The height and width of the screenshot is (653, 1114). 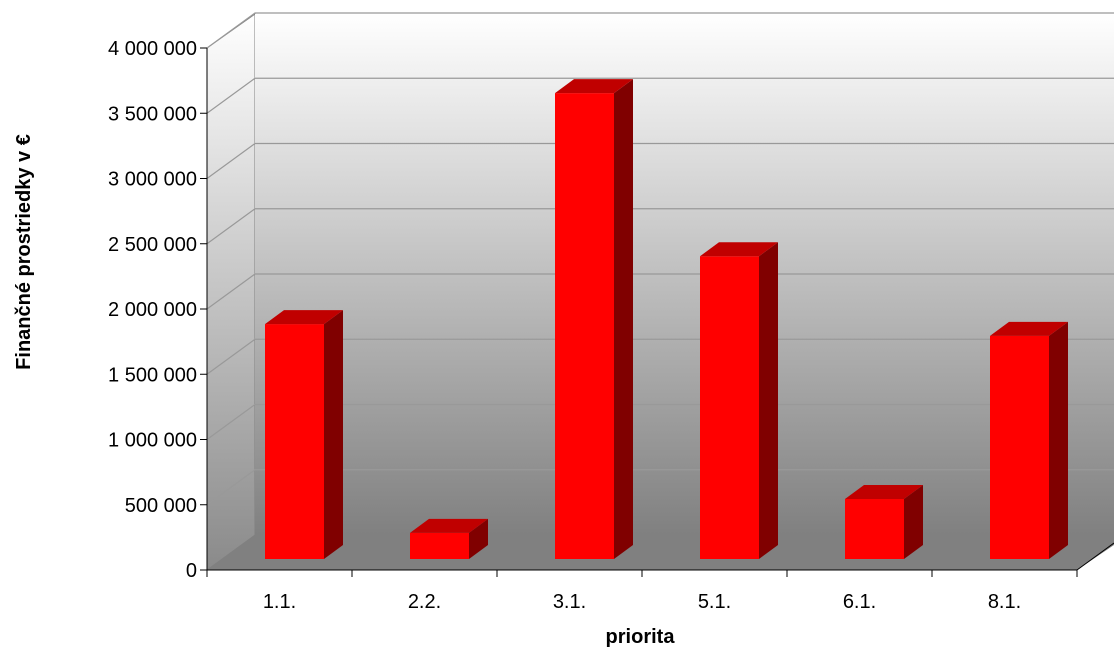 I want to click on x-tick-label: 6.1., so click(x=859, y=602).